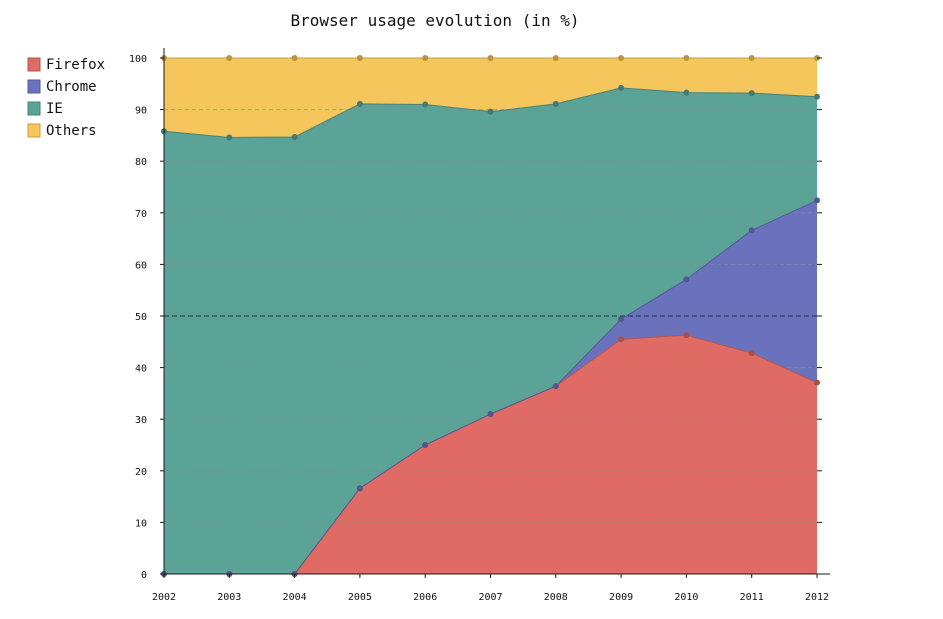 The height and width of the screenshot is (619, 943). What do you see at coordinates (66, 98) in the screenshot?
I see `legend: Firefox Chrome IE Others` at bounding box center [66, 98].